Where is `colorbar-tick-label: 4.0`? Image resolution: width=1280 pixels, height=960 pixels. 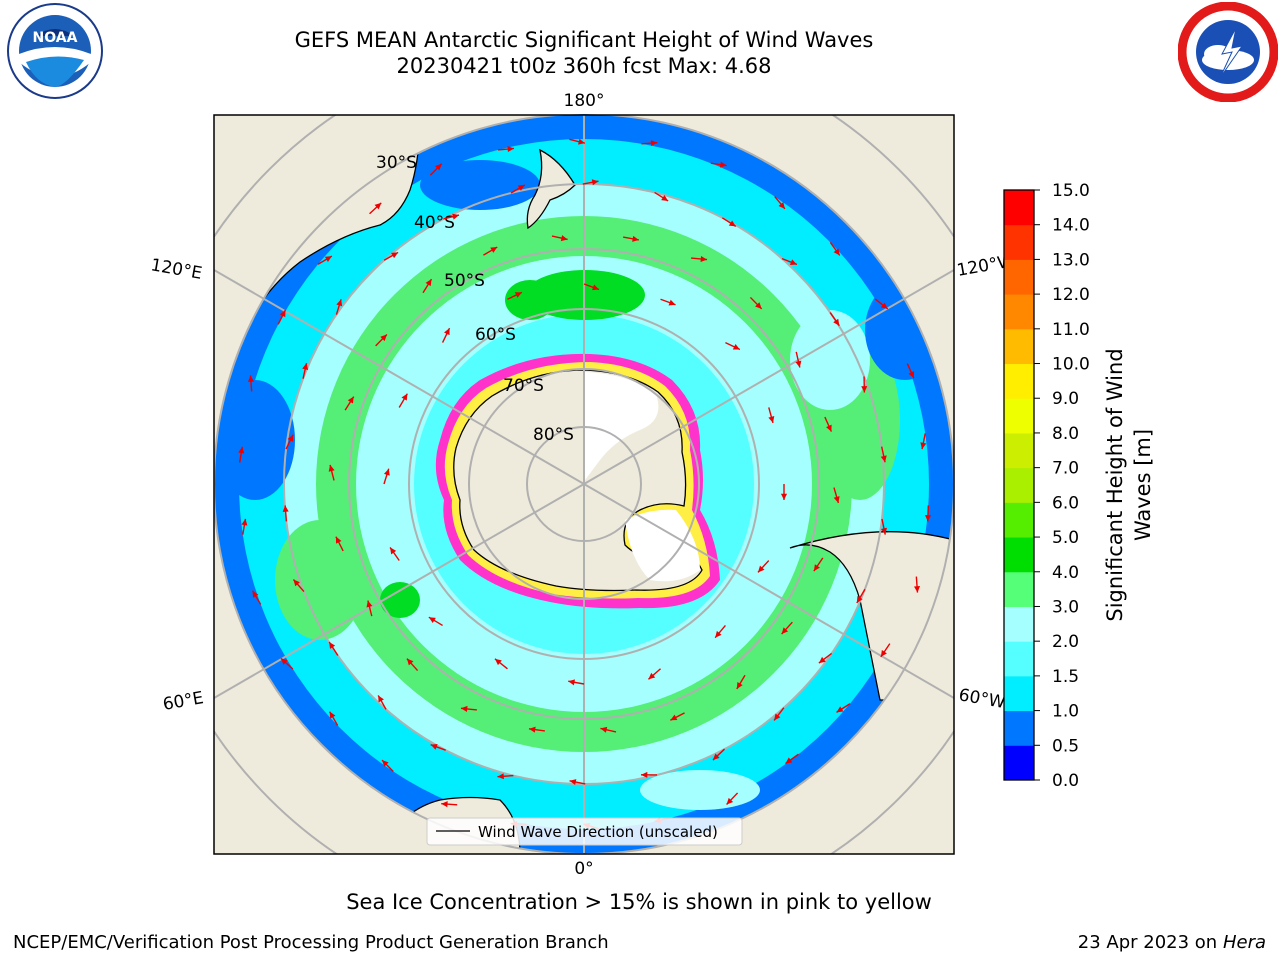
colorbar-tick-label: 4.0 is located at coordinates (1065, 573).